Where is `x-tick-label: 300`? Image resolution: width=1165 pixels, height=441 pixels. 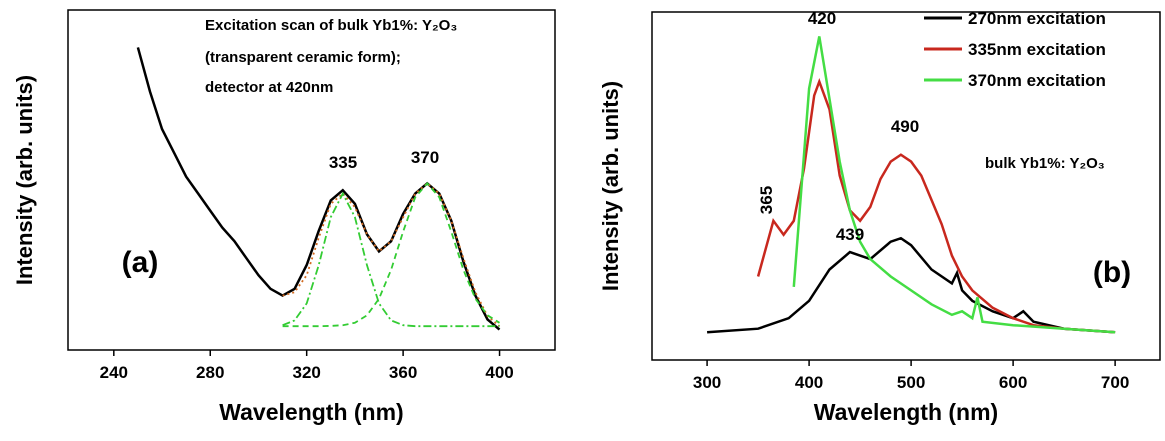
x-tick-label: 300 is located at coordinates (707, 382).